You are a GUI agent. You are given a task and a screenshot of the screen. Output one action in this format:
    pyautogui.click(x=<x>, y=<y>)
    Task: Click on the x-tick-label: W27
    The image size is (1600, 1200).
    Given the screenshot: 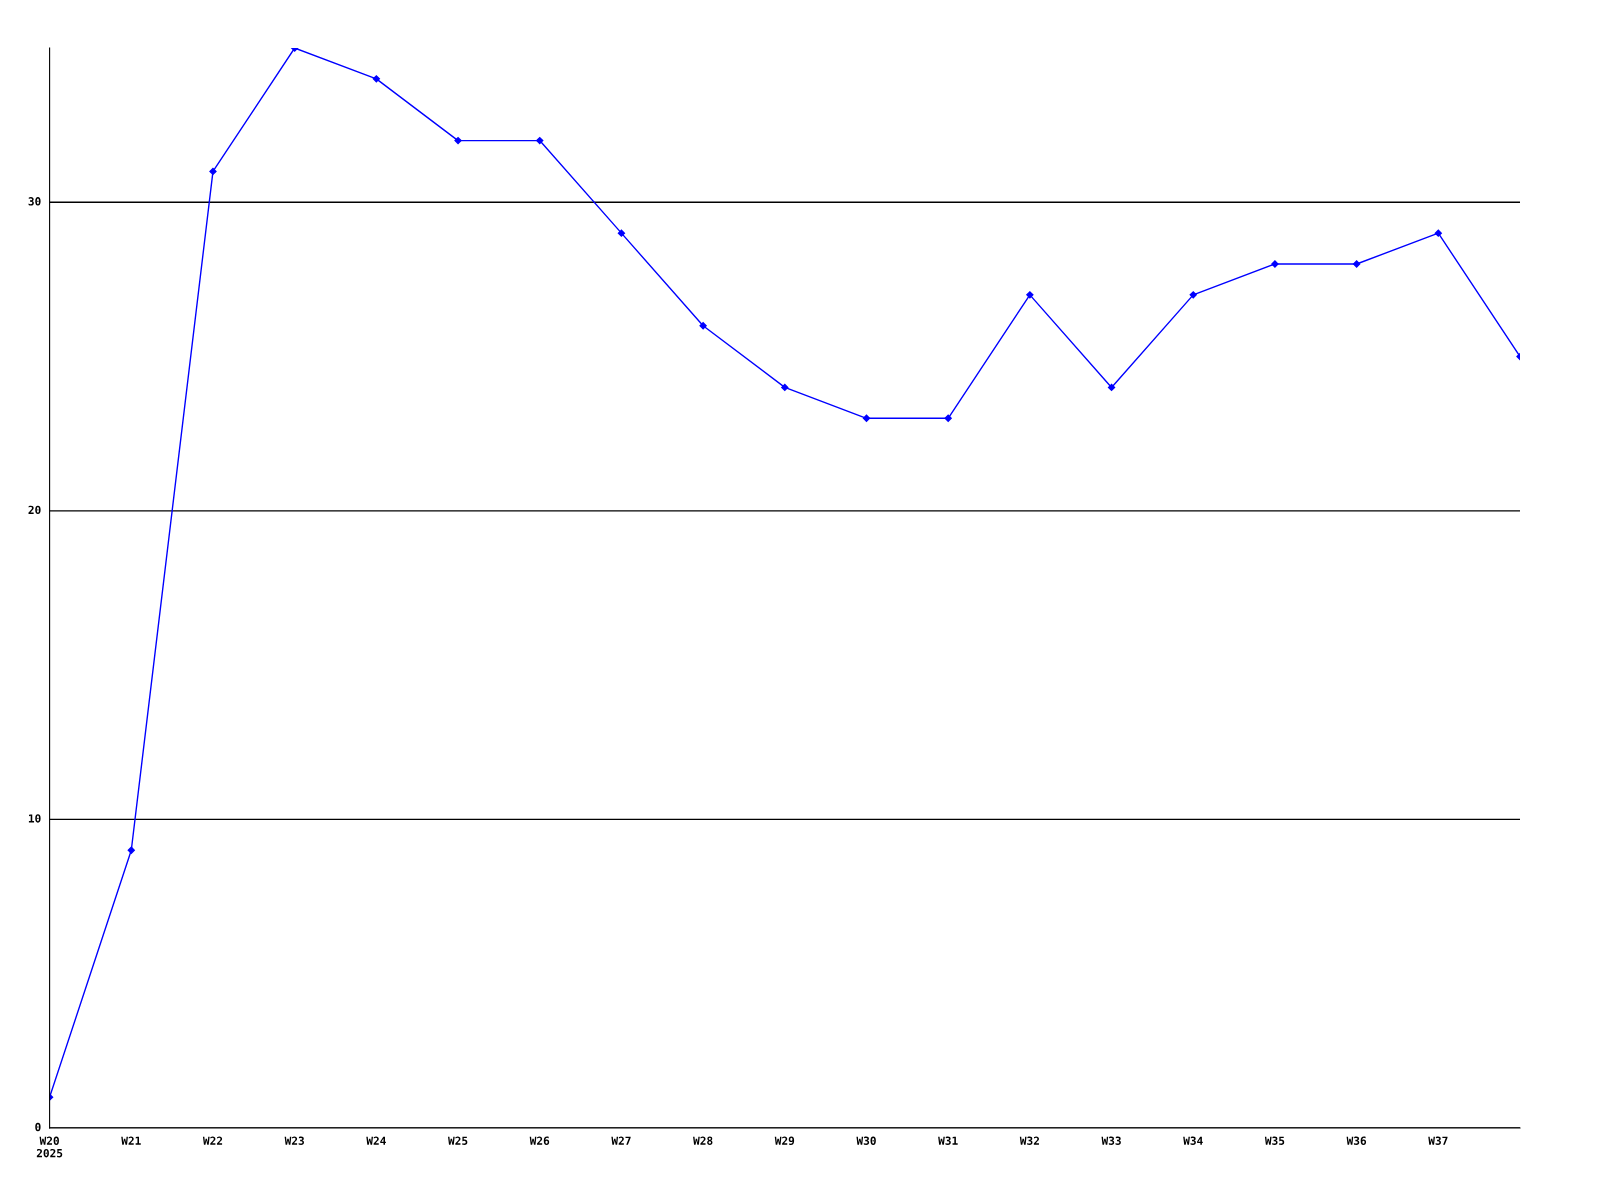 What is the action you would take?
    pyautogui.click(x=621, y=1140)
    